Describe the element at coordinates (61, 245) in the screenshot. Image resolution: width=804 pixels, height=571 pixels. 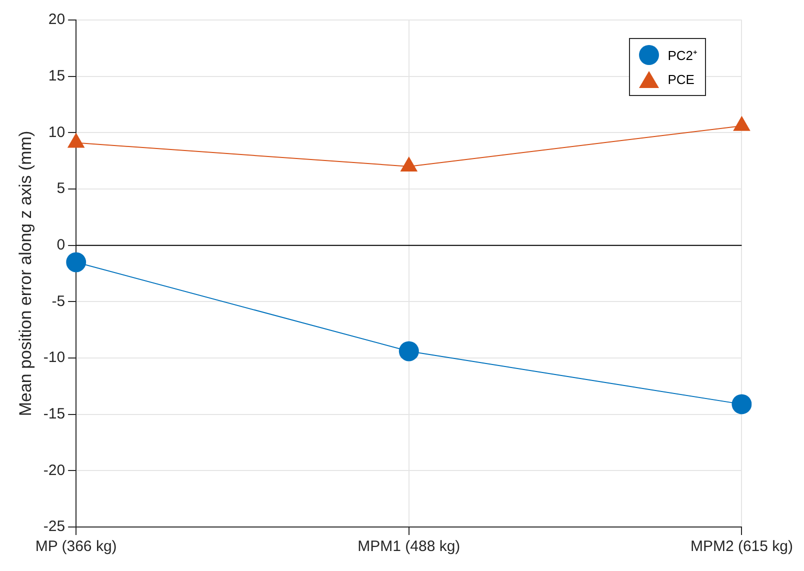
I see `y-tick-label: 0` at that location.